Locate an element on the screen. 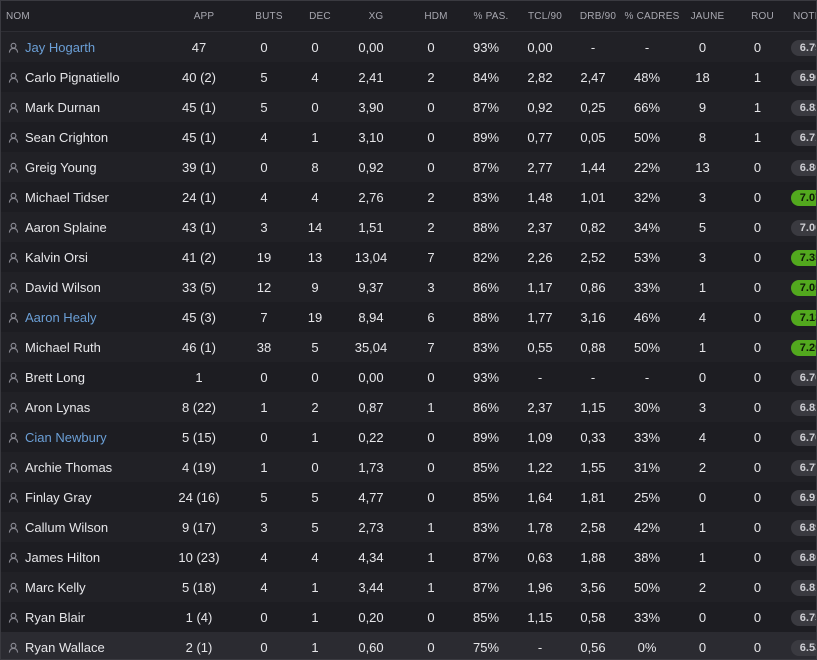 Image resolution: width=817 pixels, height=660 pixels. col-header-assists: DÉC is located at coordinates (320, 16).